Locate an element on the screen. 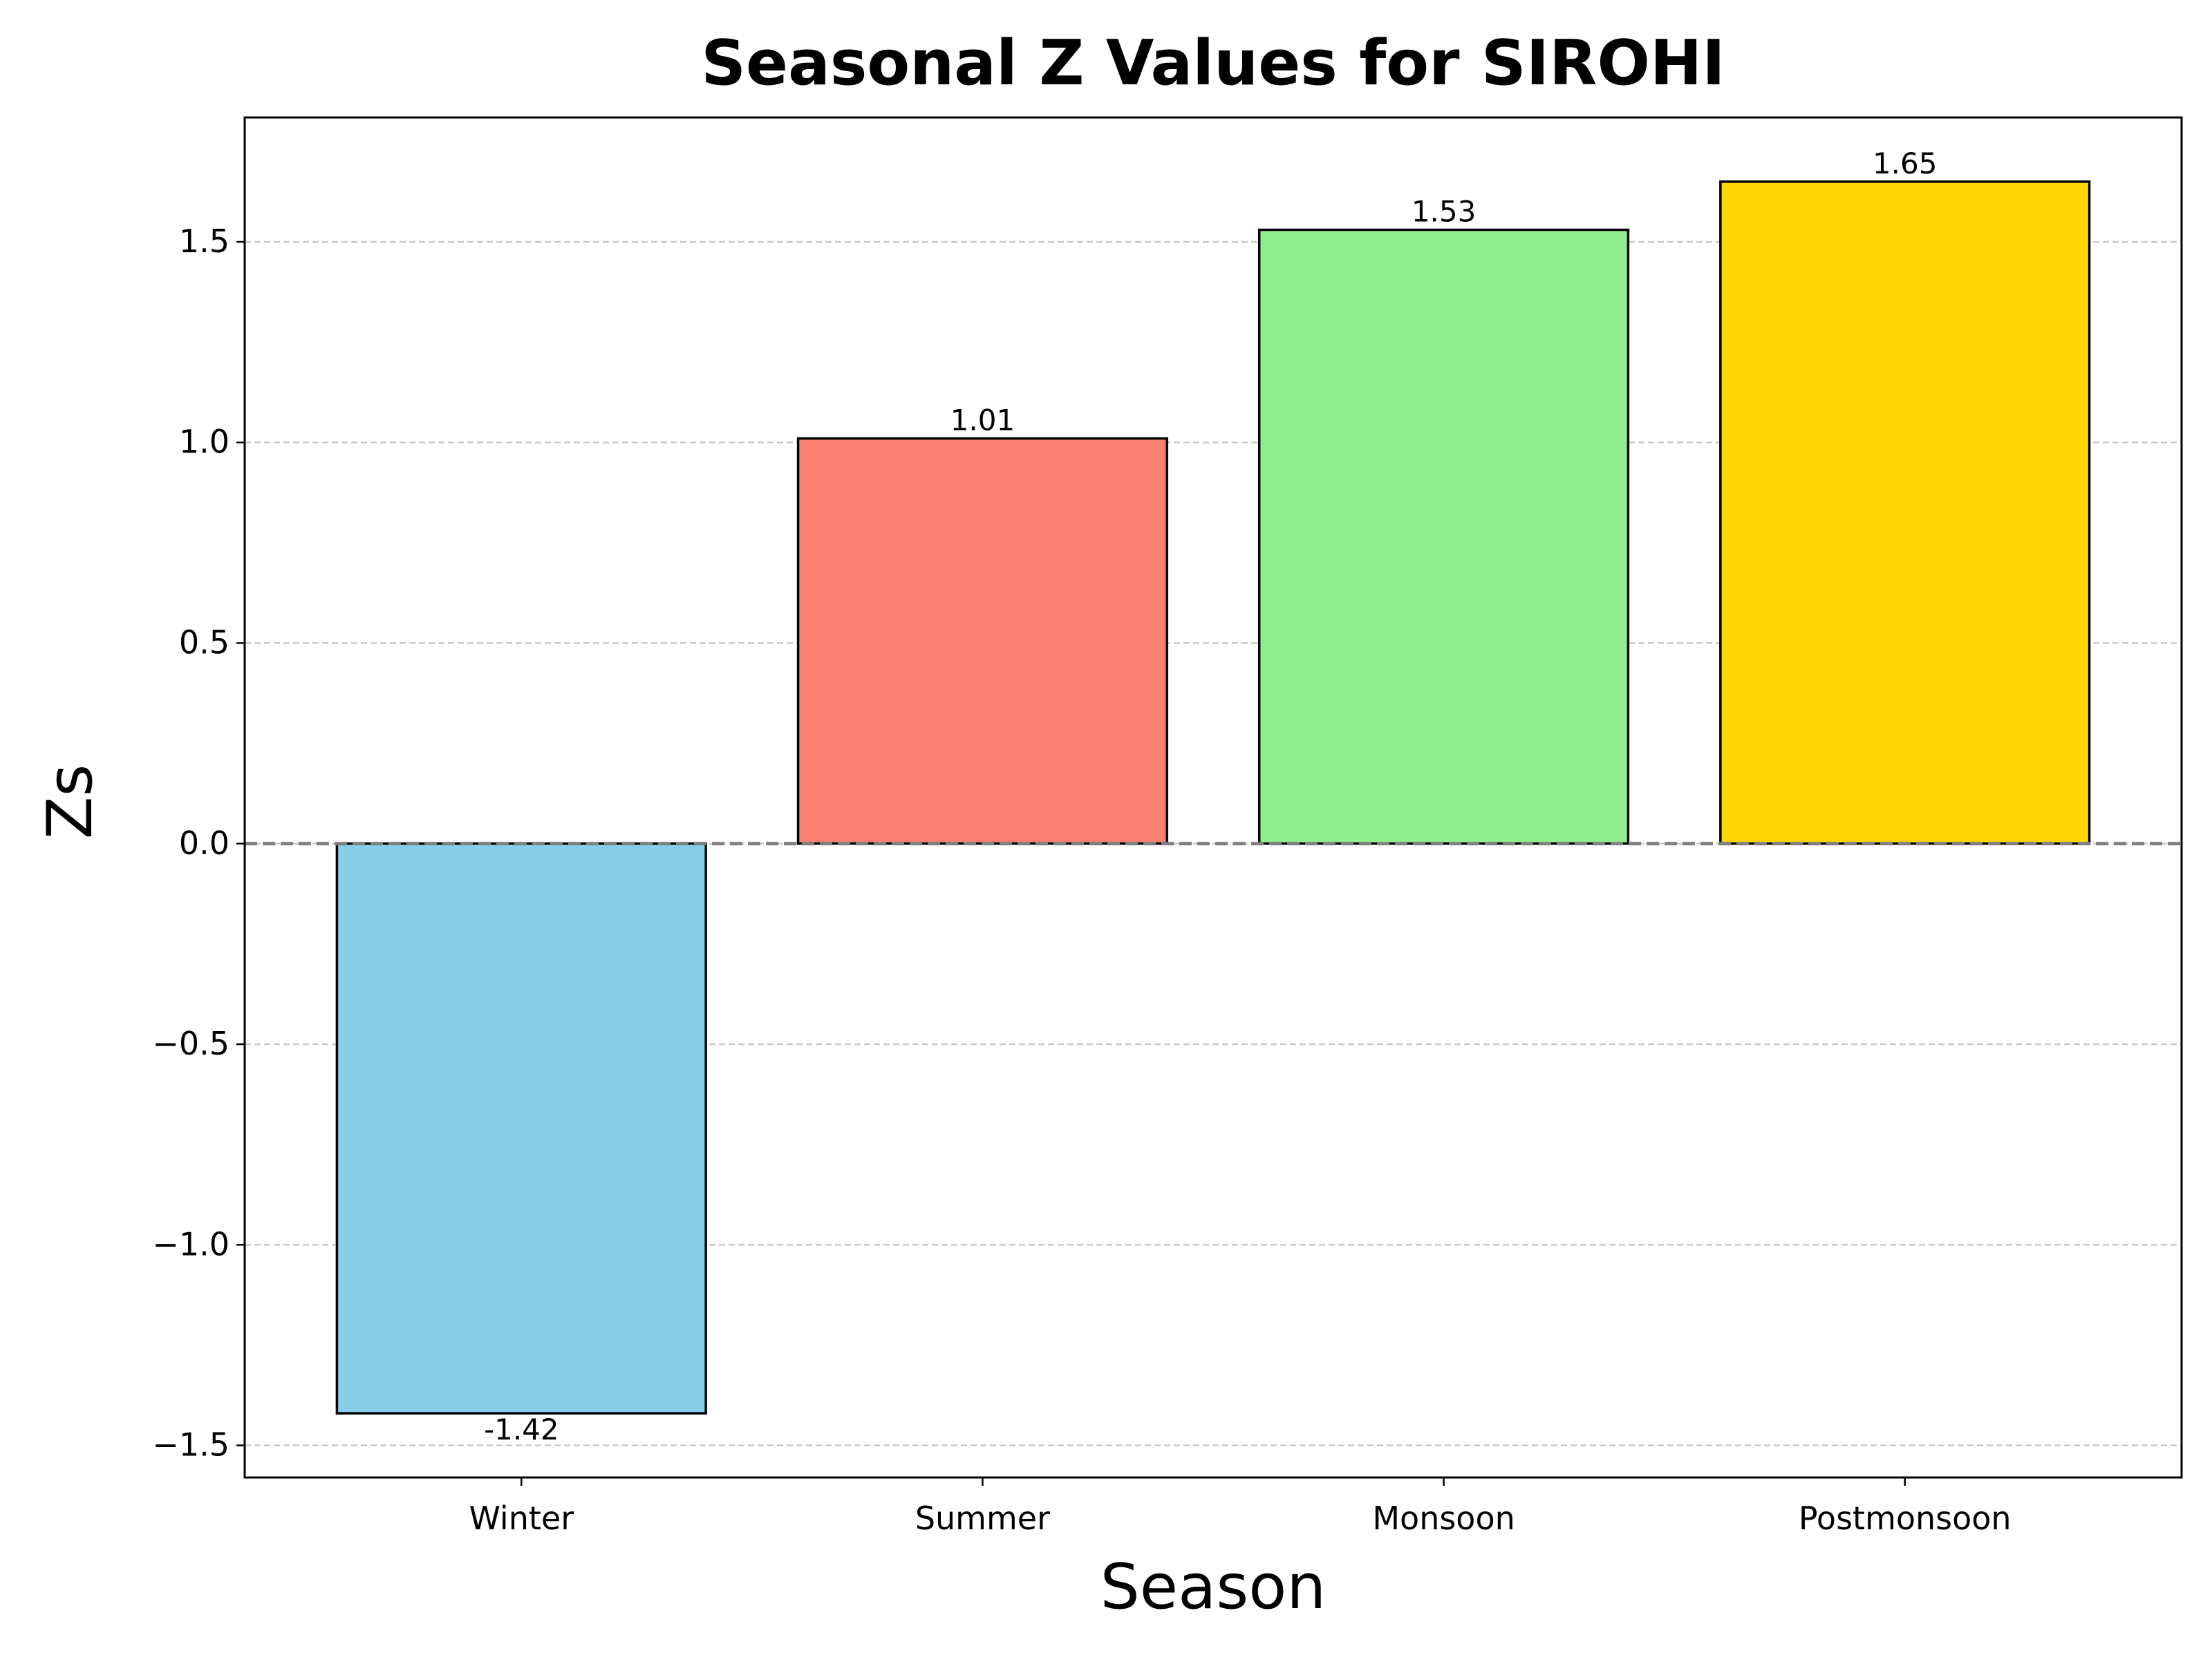 The height and width of the screenshot is (1662, 2212). x-tick-label: Monsoon is located at coordinates (1443, 1518).